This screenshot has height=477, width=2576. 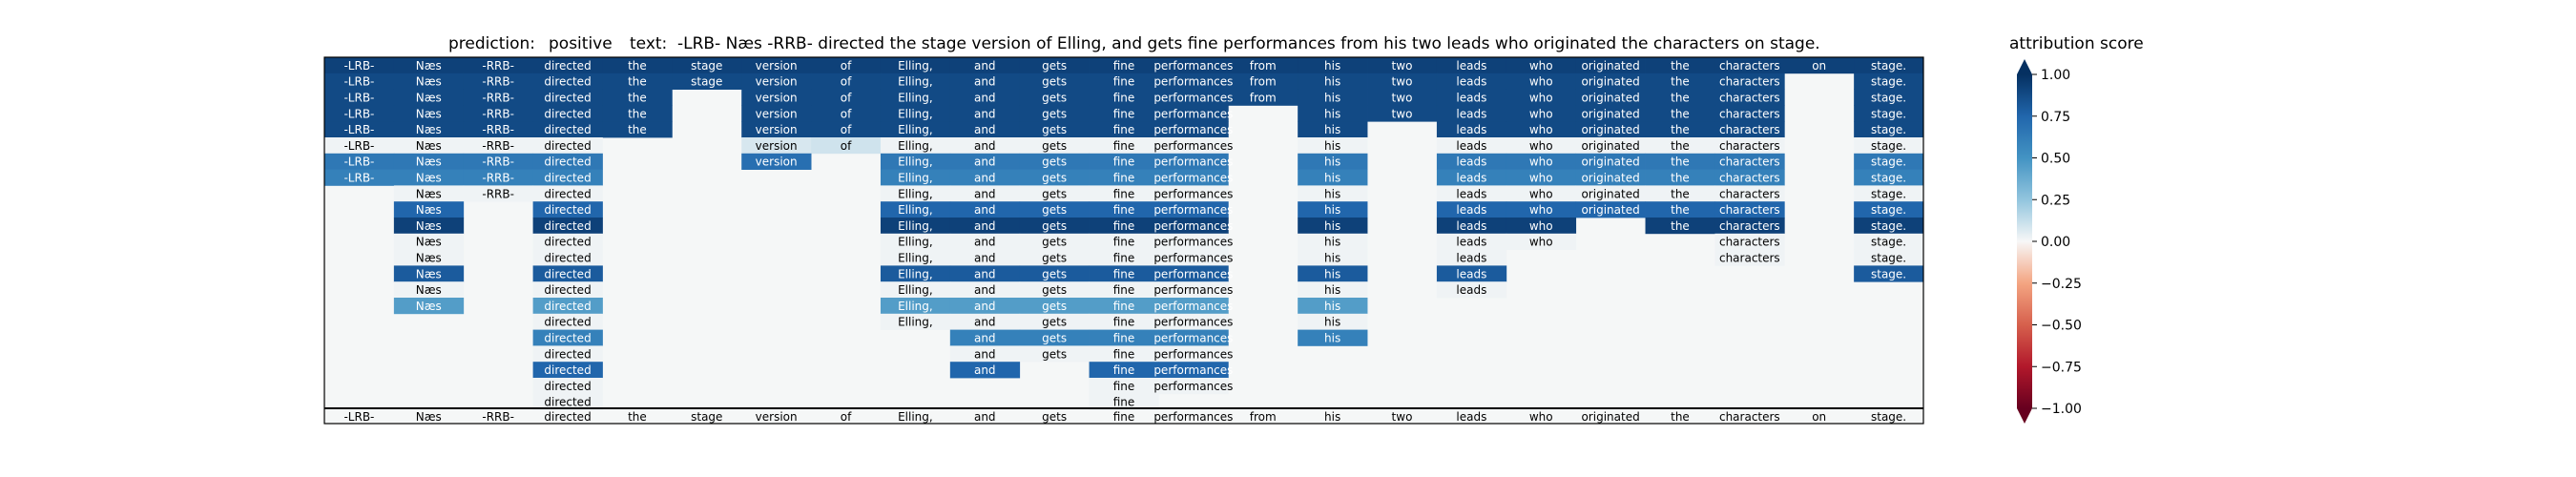 What do you see at coordinates (2055, 75) in the screenshot?
I see `colorbar-tick-label: 1.00` at bounding box center [2055, 75].